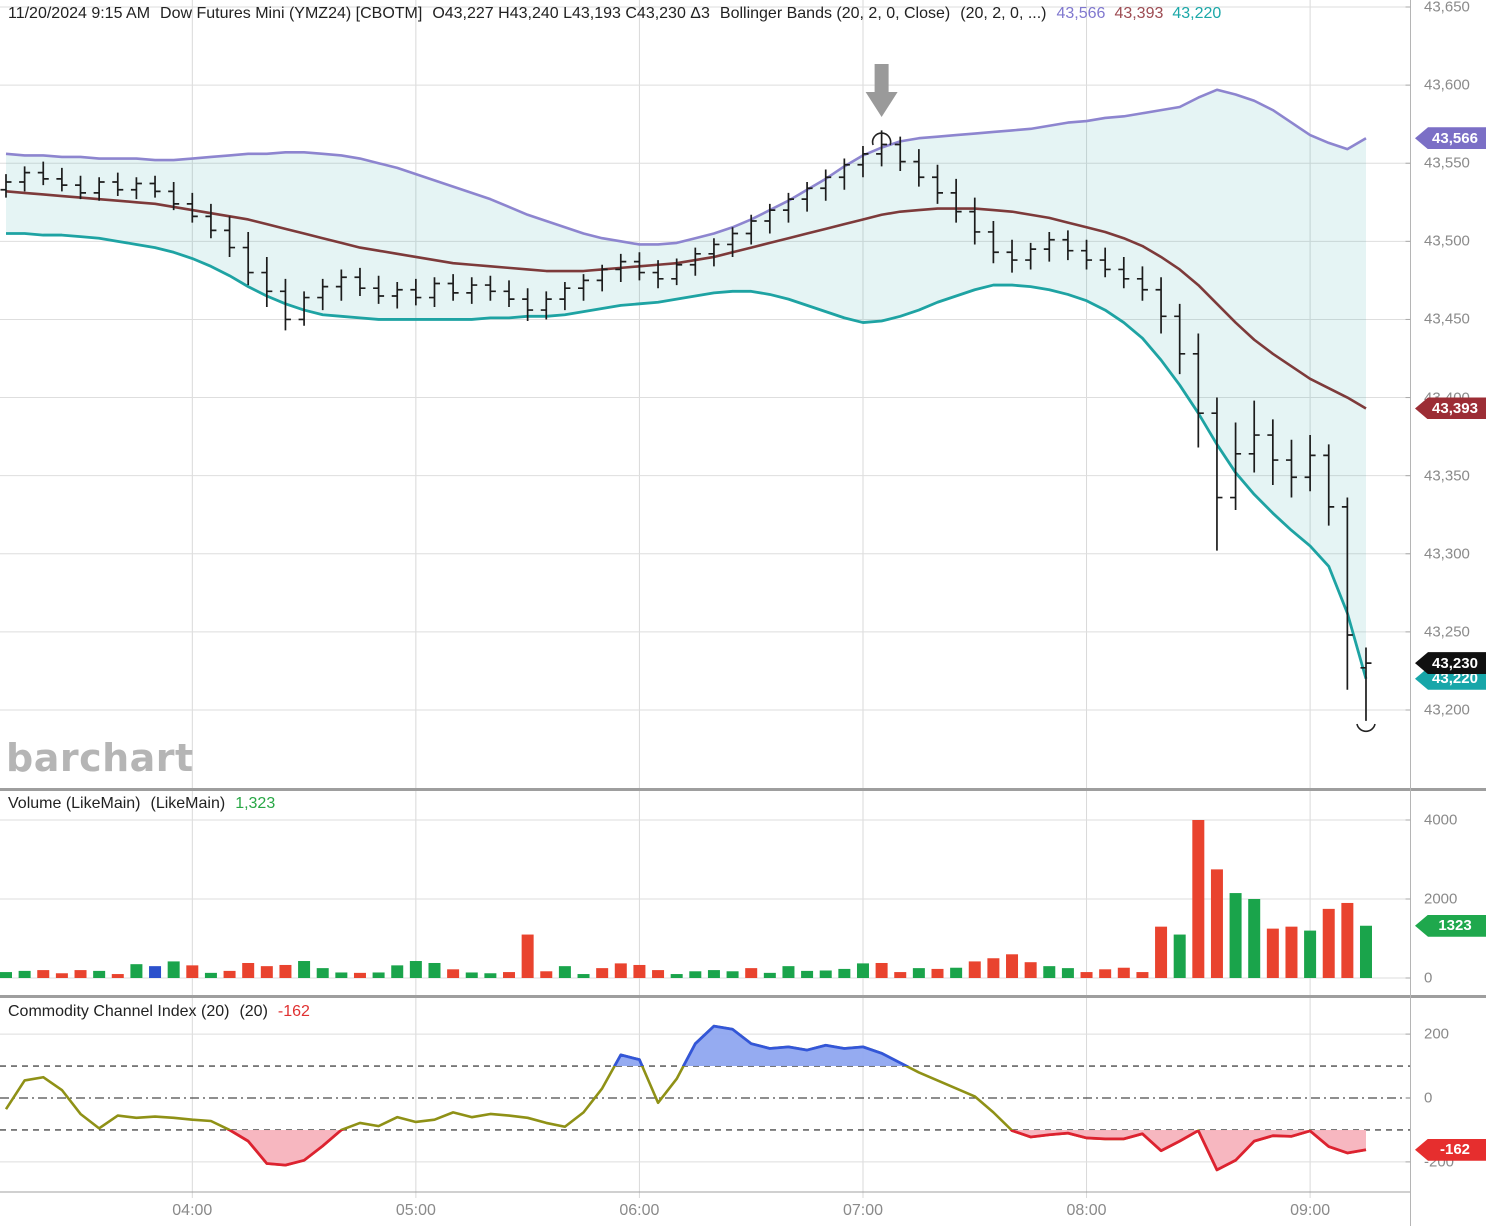 This screenshot has width=1486, height=1226. What do you see at coordinates (1450, 408) in the screenshot?
I see `middle-band-badge: 43,393` at bounding box center [1450, 408].